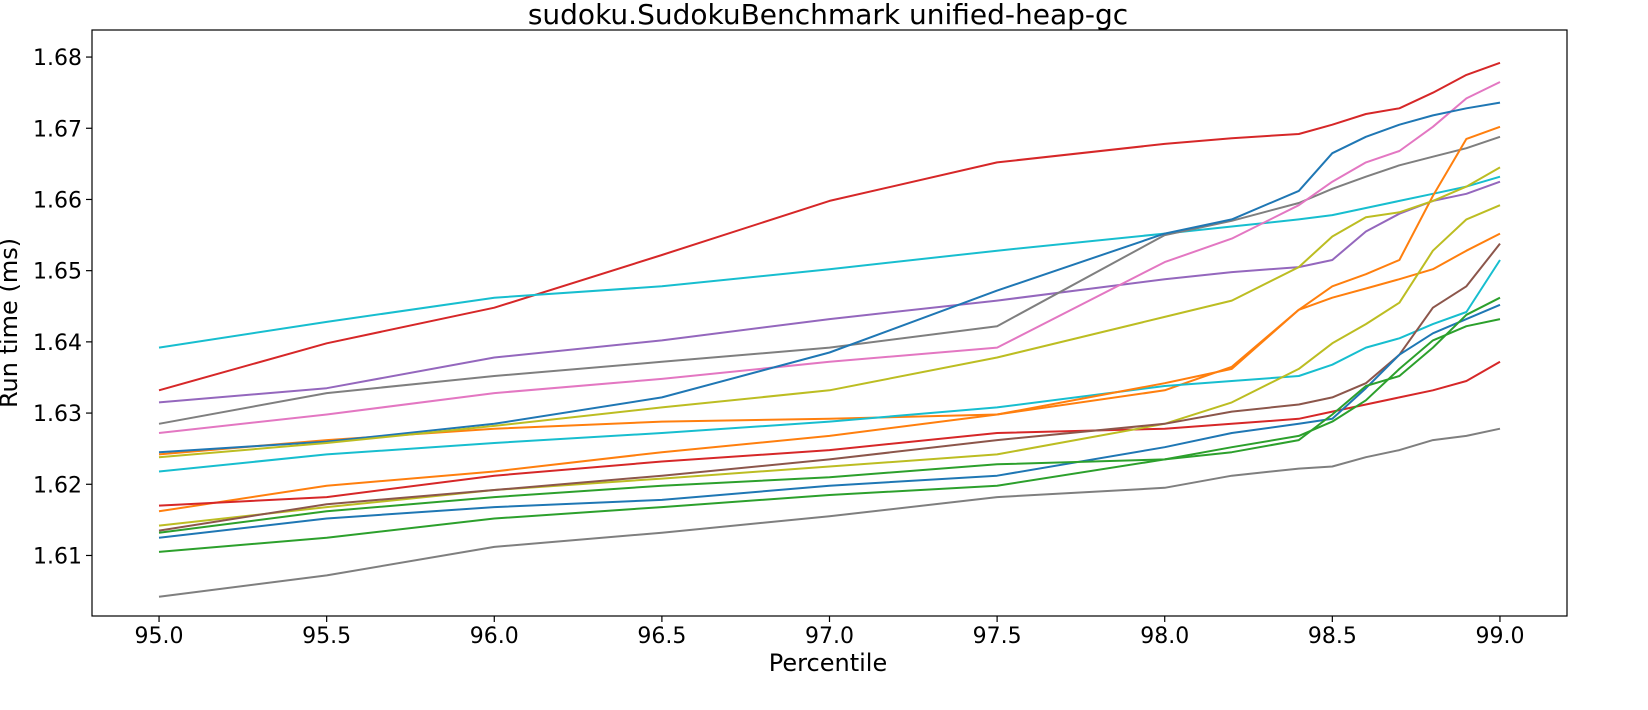  I want to click on x-tick-label: 99.0, so click(1499, 636).